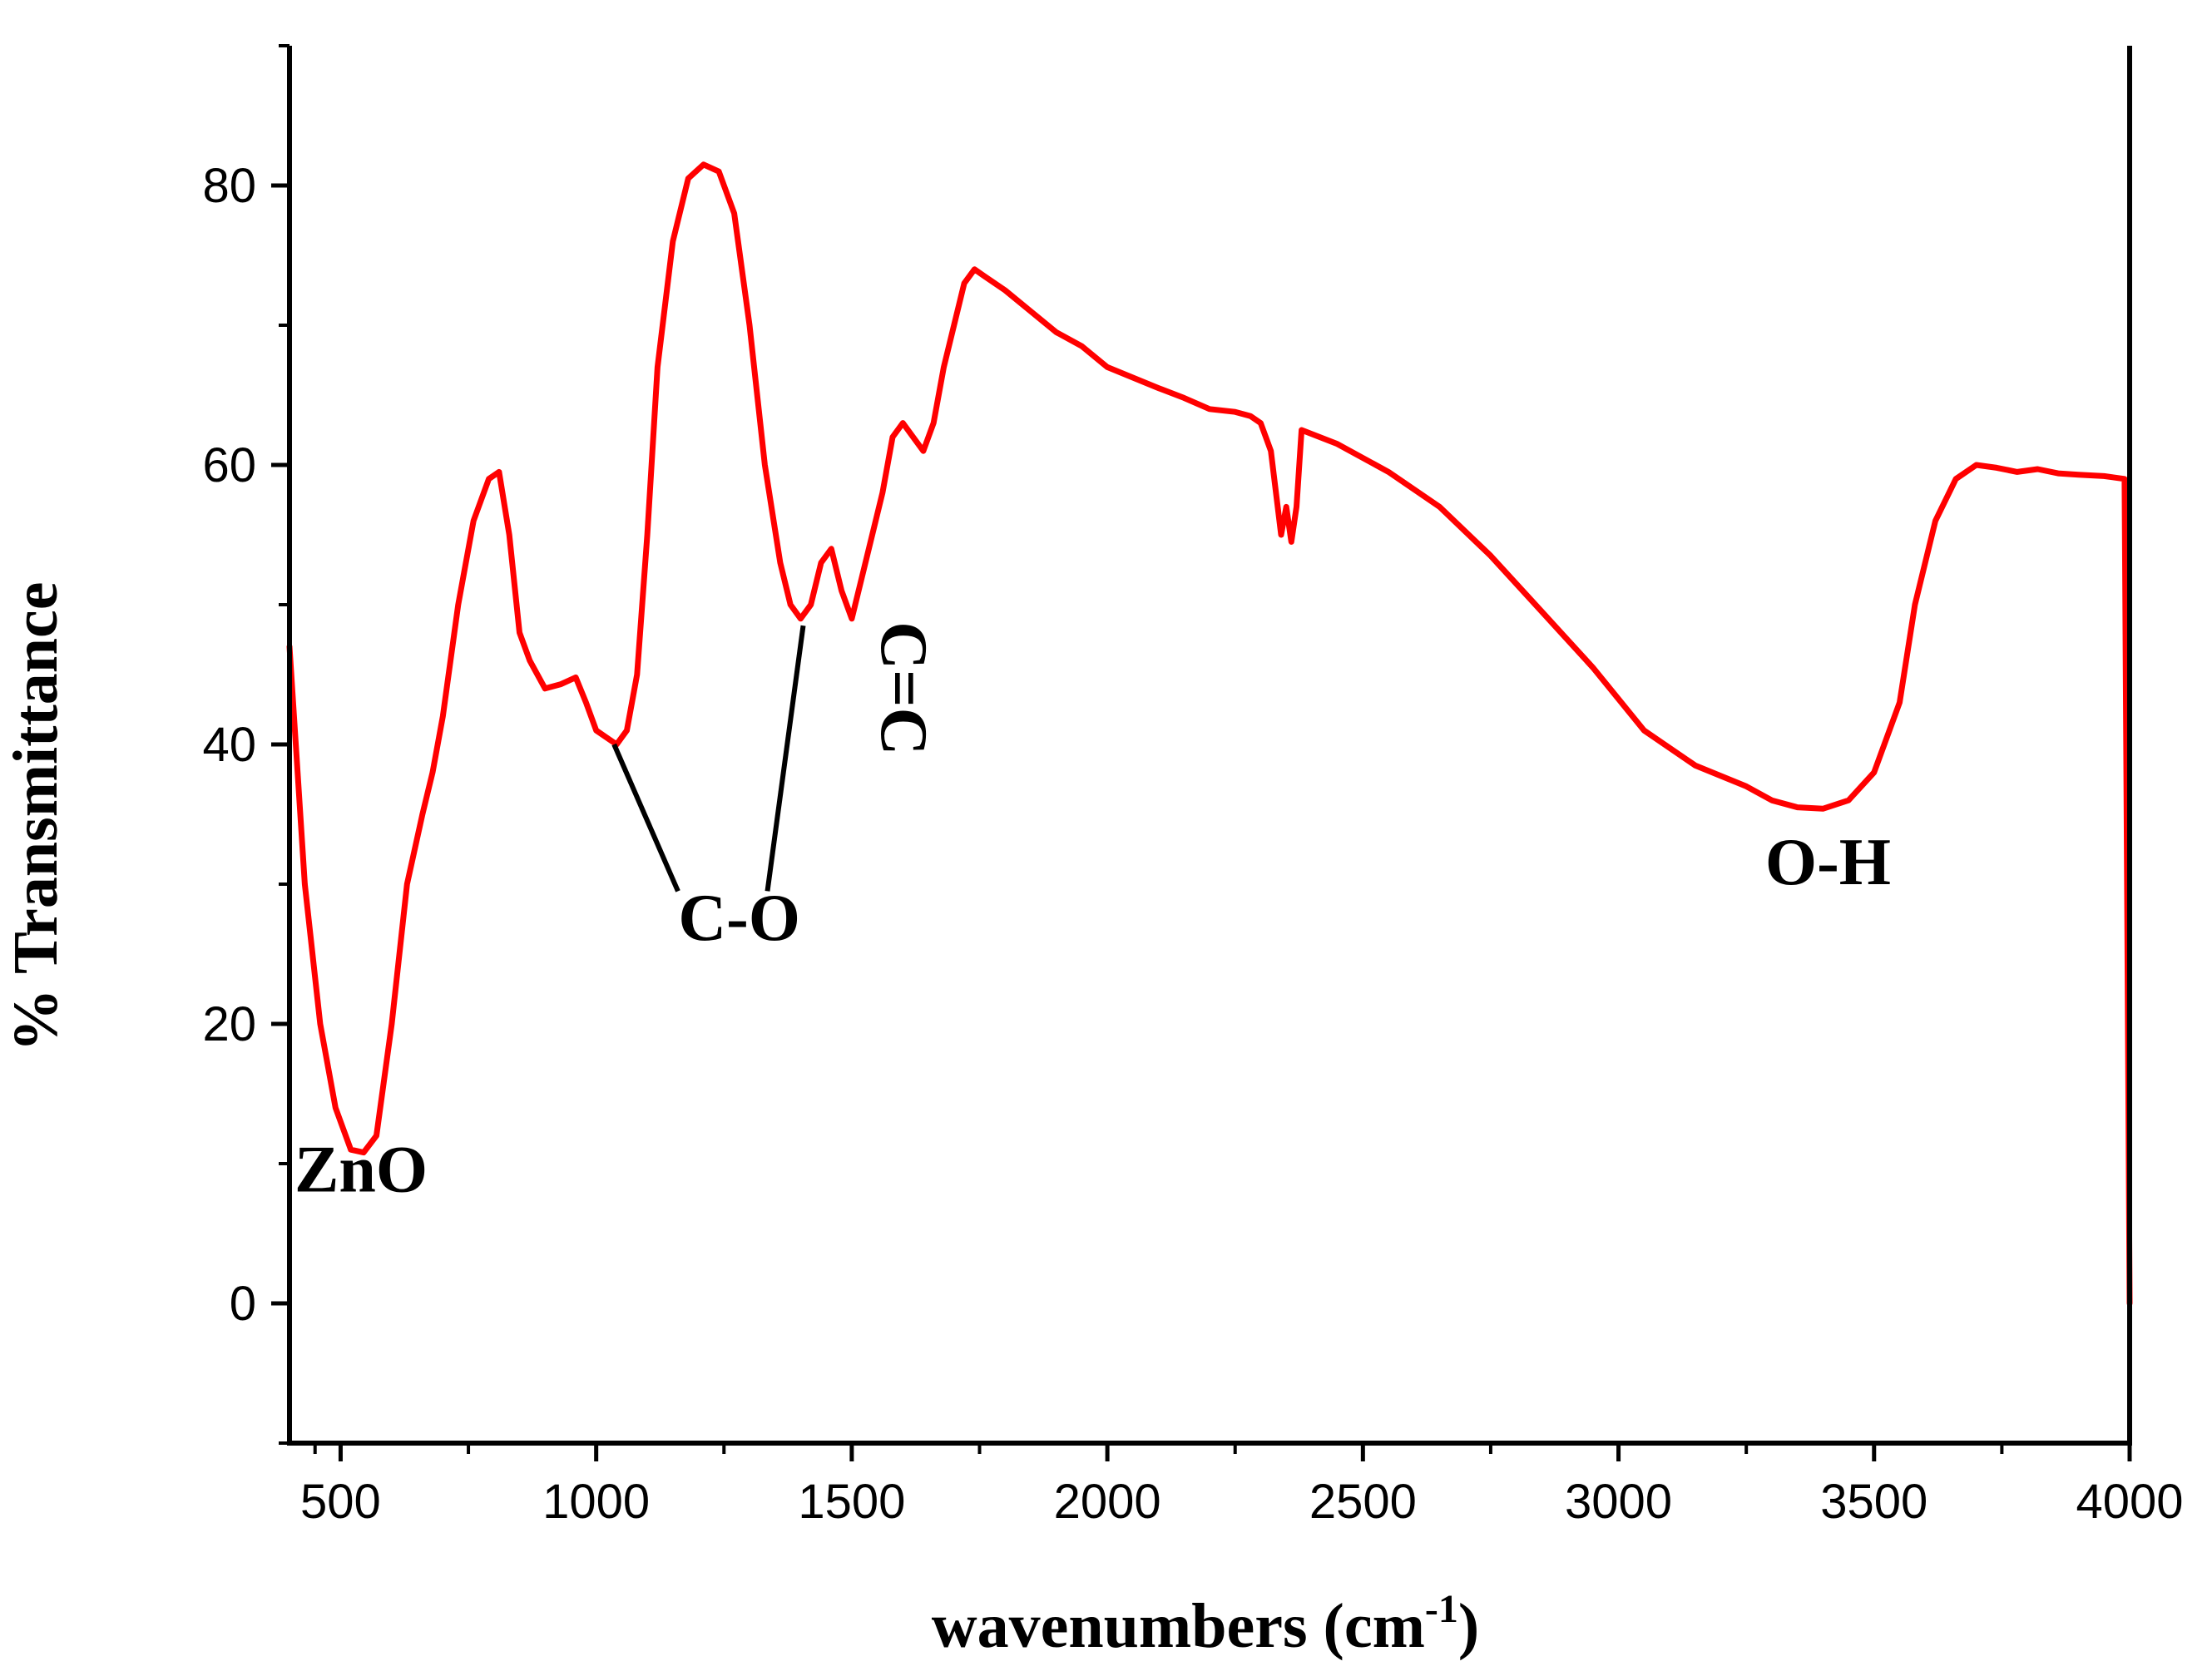 The width and height of the screenshot is (2212, 1676). What do you see at coordinates (1828, 862) in the screenshot?
I see `annotation-label: O-H` at bounding box center [1828, 862].